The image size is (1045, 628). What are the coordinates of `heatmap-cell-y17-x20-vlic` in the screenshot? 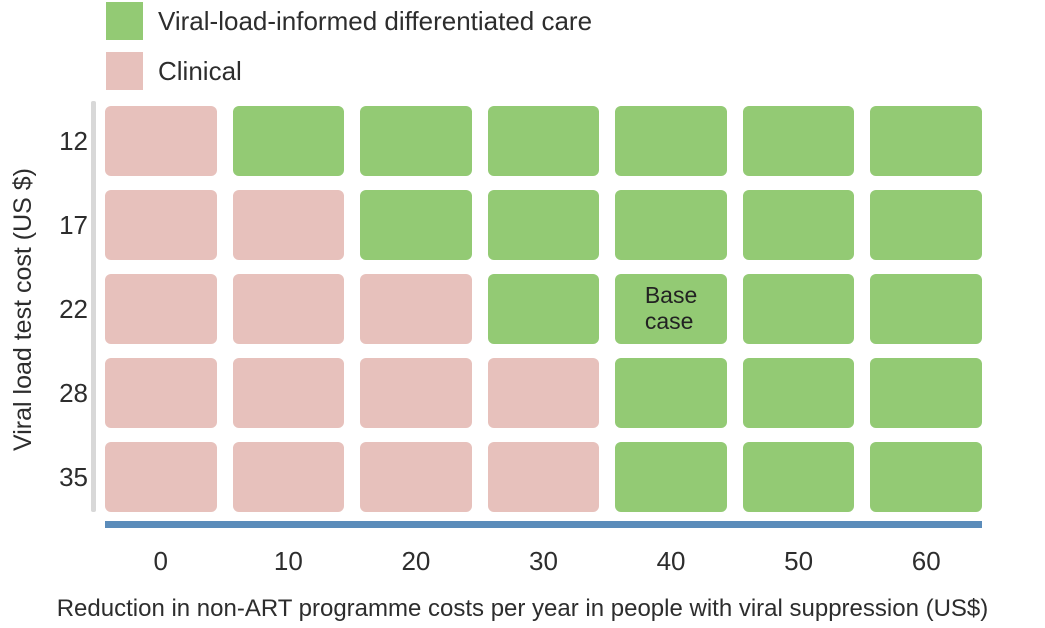 It's located at (416, 225).